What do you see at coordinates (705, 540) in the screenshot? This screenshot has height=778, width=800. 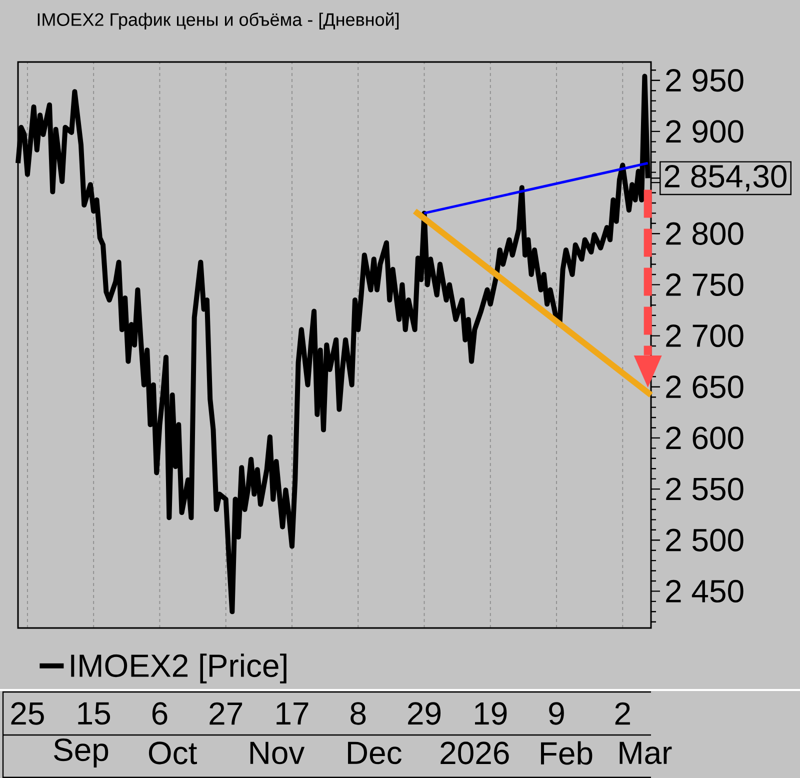 I see `y-tick-label: 2 500` at bounding box center [705, 540].